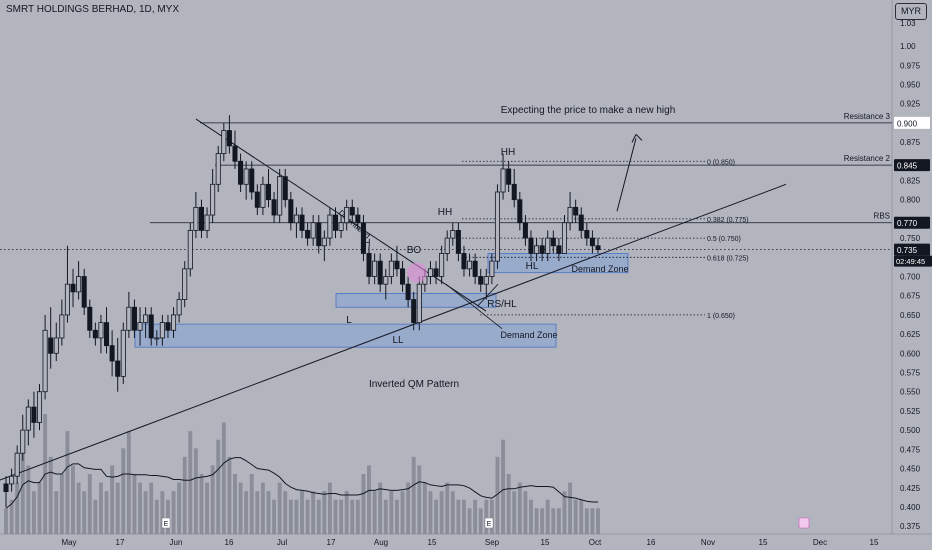 This screenshot has width=932, height=550. What do you see at coordinates (911, 11) in the screenshot?
I see `currency-button: MYR` at bounding box center [911, 11].